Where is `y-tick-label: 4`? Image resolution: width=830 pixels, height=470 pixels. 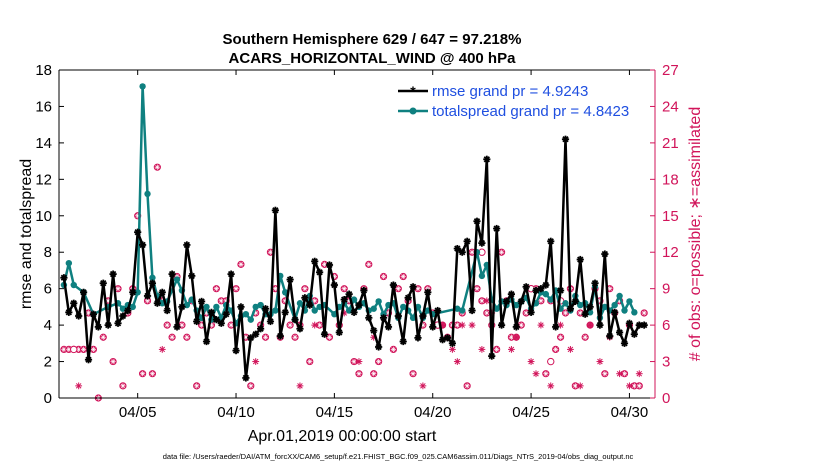 y-tick-label: 4 is located at coordinates (48, 325).